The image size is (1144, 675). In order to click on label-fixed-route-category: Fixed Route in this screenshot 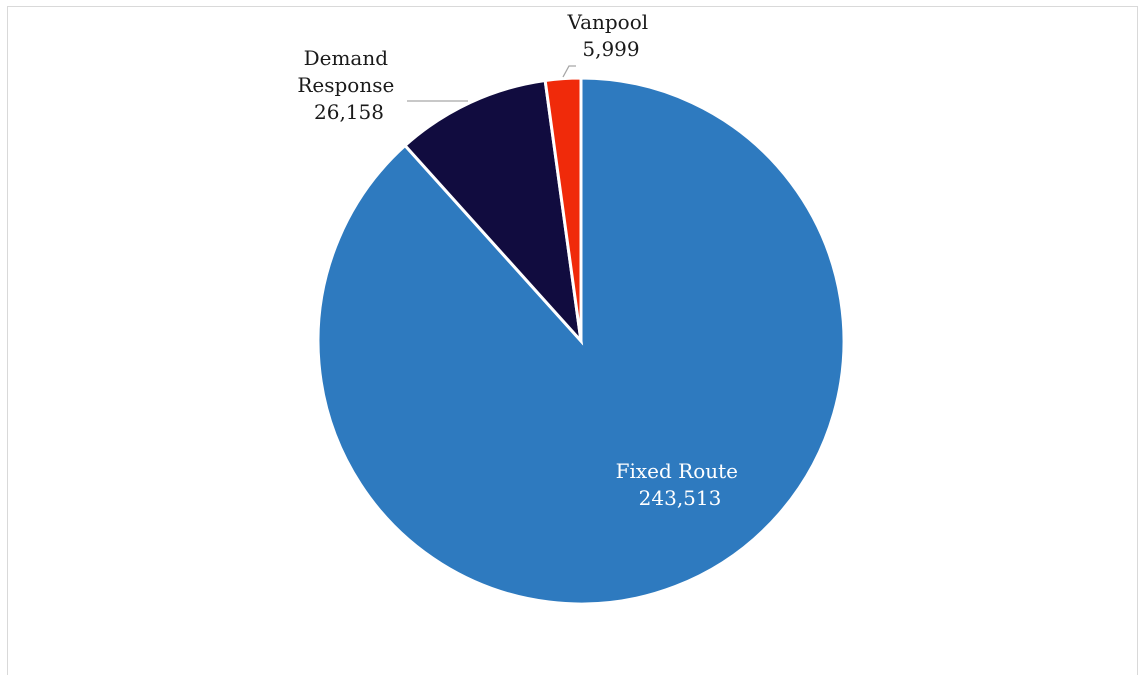, I will do `click(677, 471)`.